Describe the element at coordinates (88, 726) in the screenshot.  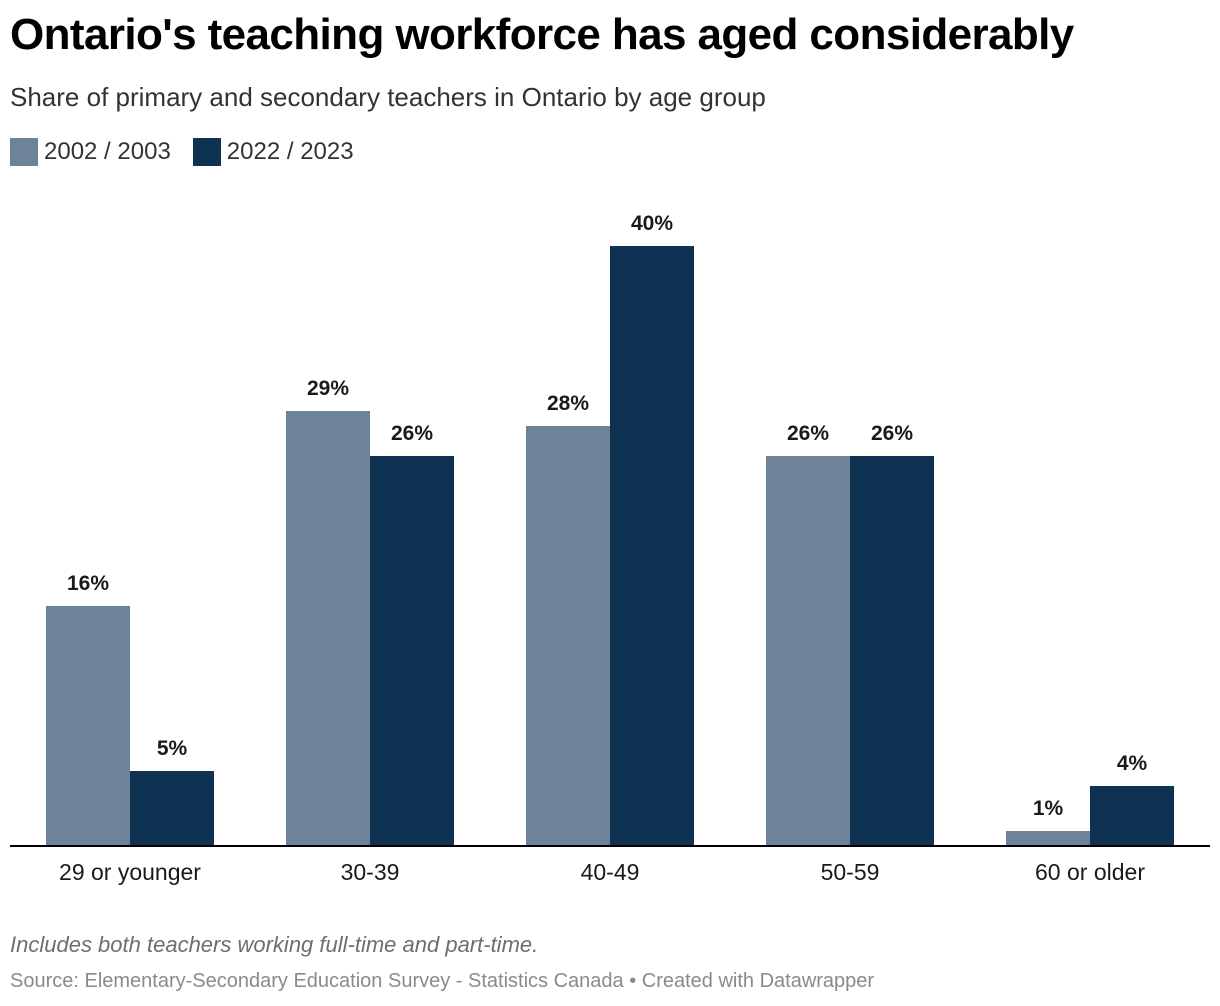
I see `bar-2002-2003-29-or-younger` at that location.